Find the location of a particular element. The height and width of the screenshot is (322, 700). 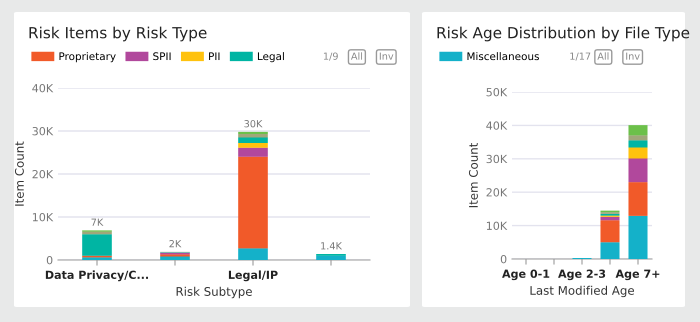

chart-title: Risk Age Distribution by File Type is located at coordinates (564, 34).